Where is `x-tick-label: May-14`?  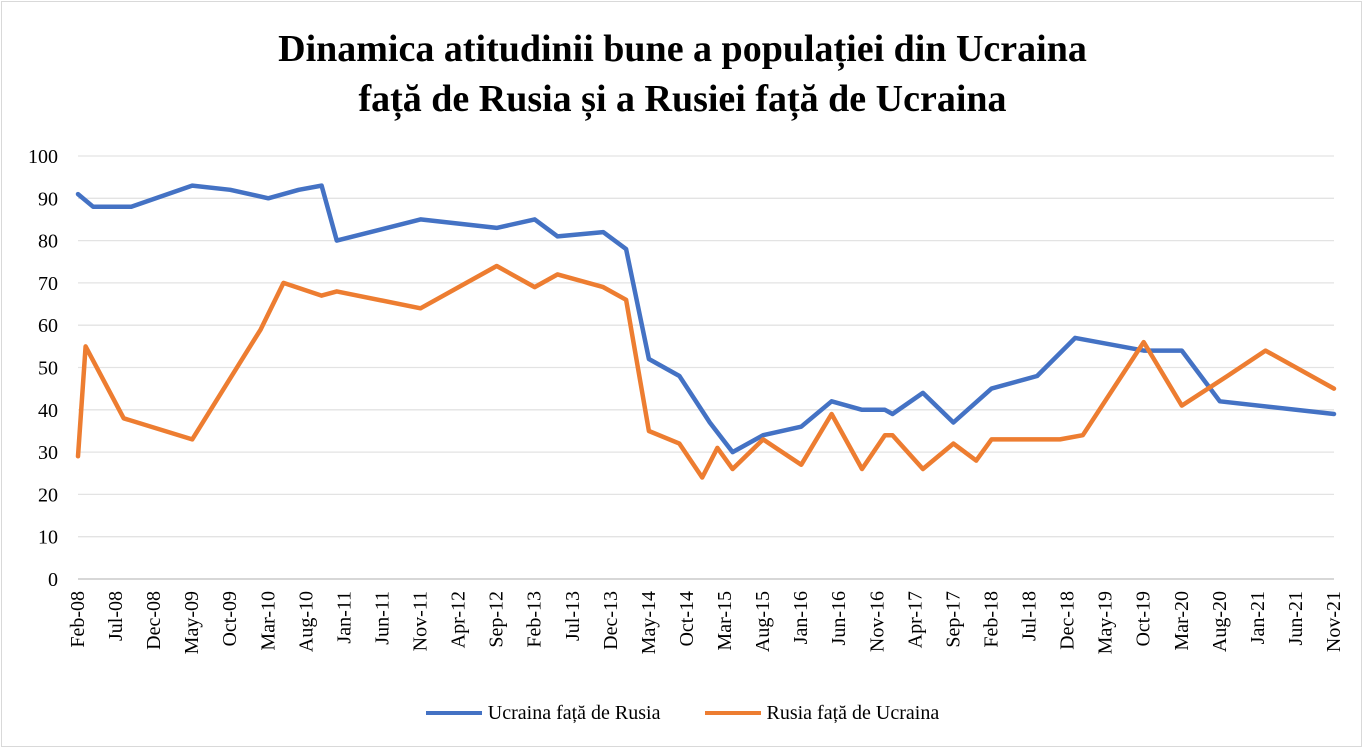
x-tick-label: May-14 is located at coordinates (649, 622).